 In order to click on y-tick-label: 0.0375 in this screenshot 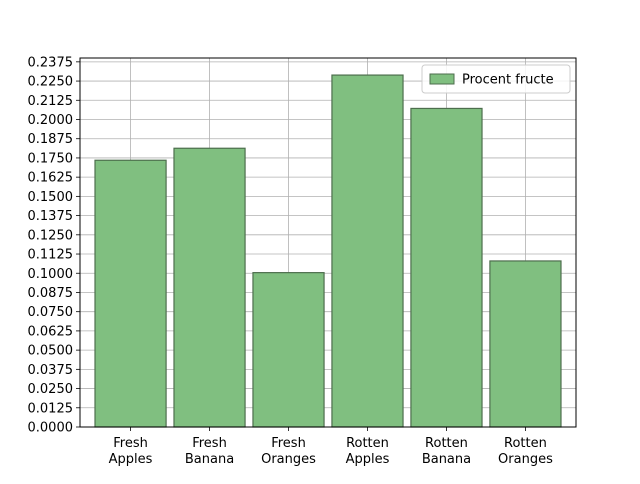, I will do `click(51, 370)`.